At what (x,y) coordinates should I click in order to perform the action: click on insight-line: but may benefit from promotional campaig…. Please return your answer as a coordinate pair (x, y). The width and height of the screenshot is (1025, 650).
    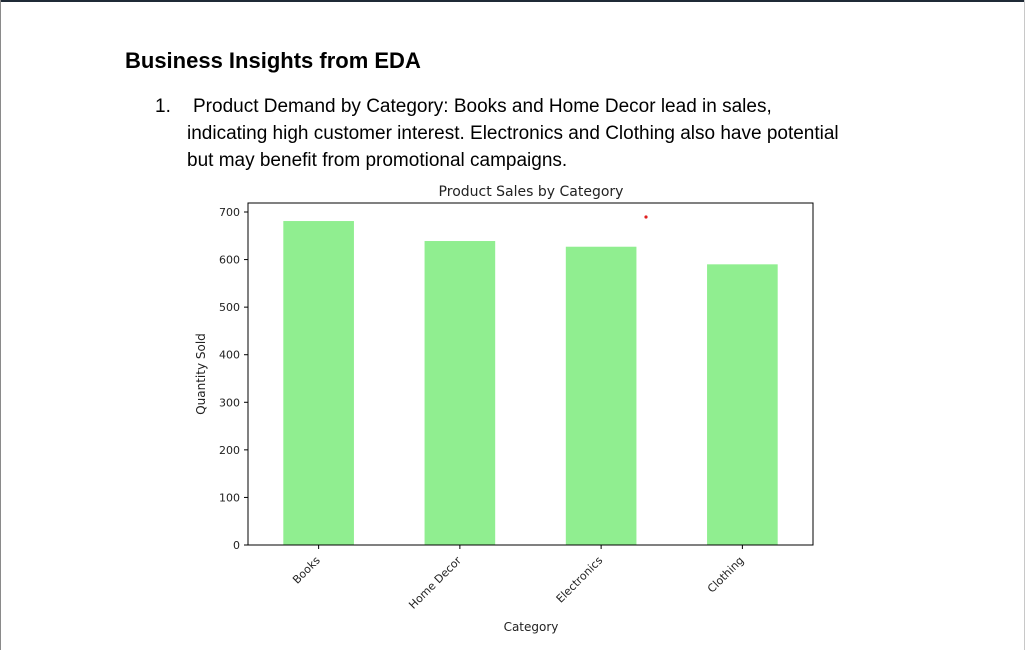
    Looking at the image, I should click on (377, 160).